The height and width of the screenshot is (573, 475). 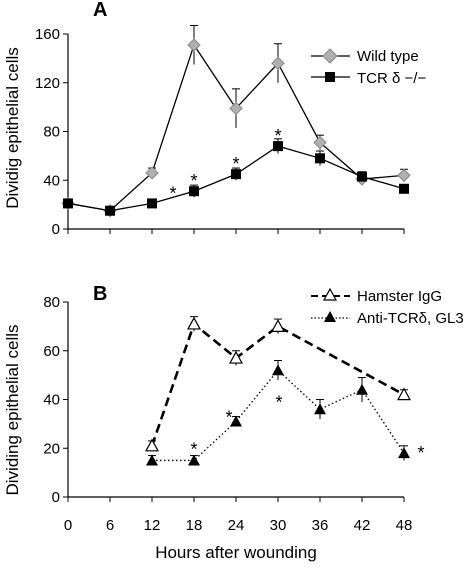 What do you see at coordinates (391, 78) in the screenshot?
I see `legend-tcr-label: TCR δ −/−` at bounding box center [391, 78].